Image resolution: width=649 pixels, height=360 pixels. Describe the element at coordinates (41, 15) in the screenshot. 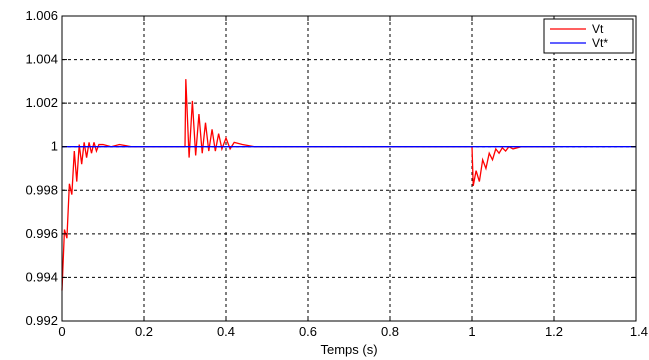

I see `y-tick-label: 1.006` at that location.